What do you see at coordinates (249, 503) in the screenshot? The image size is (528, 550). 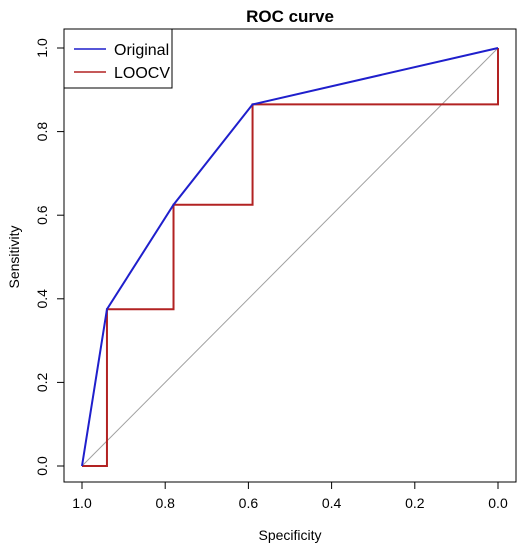 I see `x-tick-label: 0.6` at bounding box center [249, 503].